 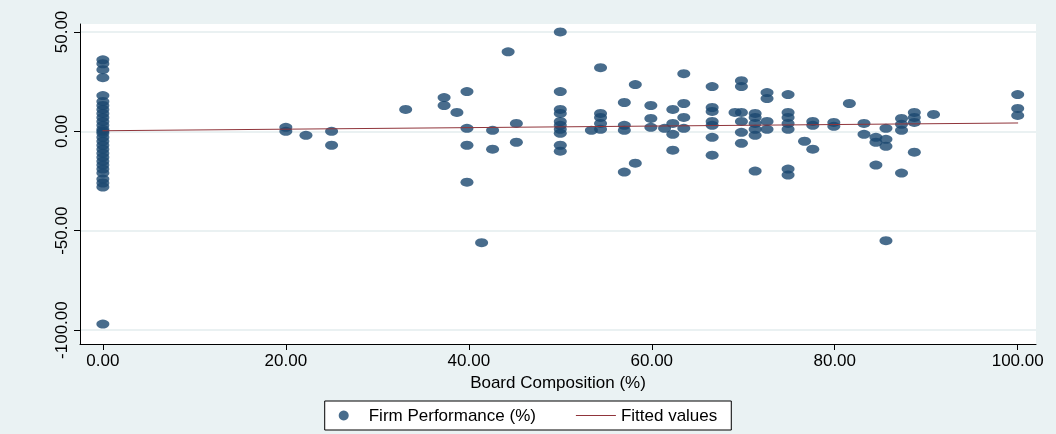 What do you see at coordinates (1017, 360) in the screenshot?
I see `x-tick-label: 100.00` at bounding box center [1017, 360].